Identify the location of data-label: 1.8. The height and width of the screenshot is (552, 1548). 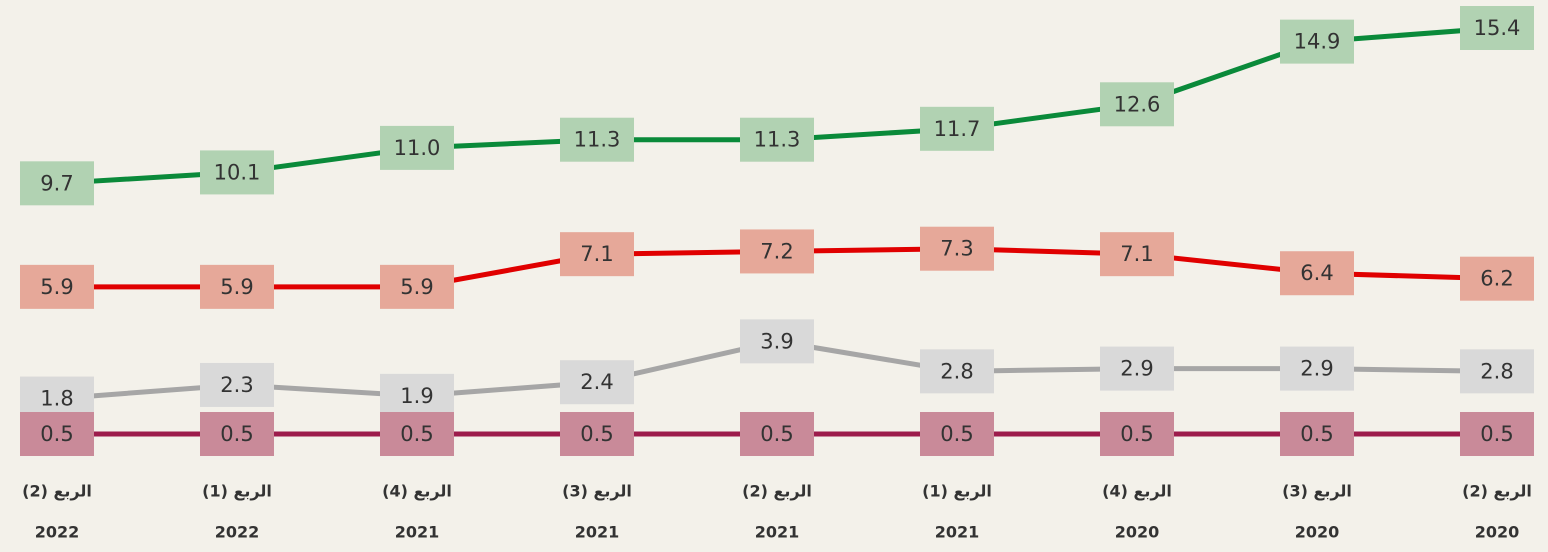
(56, 399).